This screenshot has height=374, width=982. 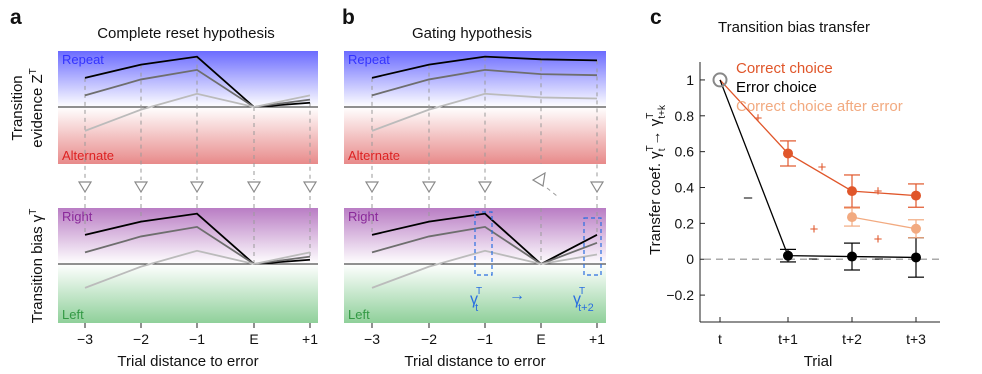 What do you see at coordinates (680, 295) in the screenshot?
I see `panel-c-ytick-label: −0.2` at bounding box center [680, 295].